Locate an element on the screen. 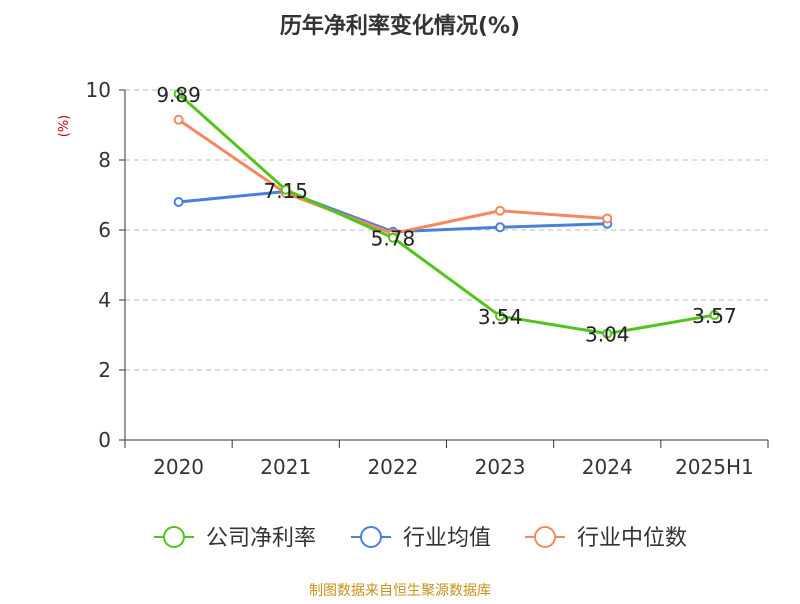  source-note: 制图数据来自恒生聚源数据库 is located at coordinates (400, 591).